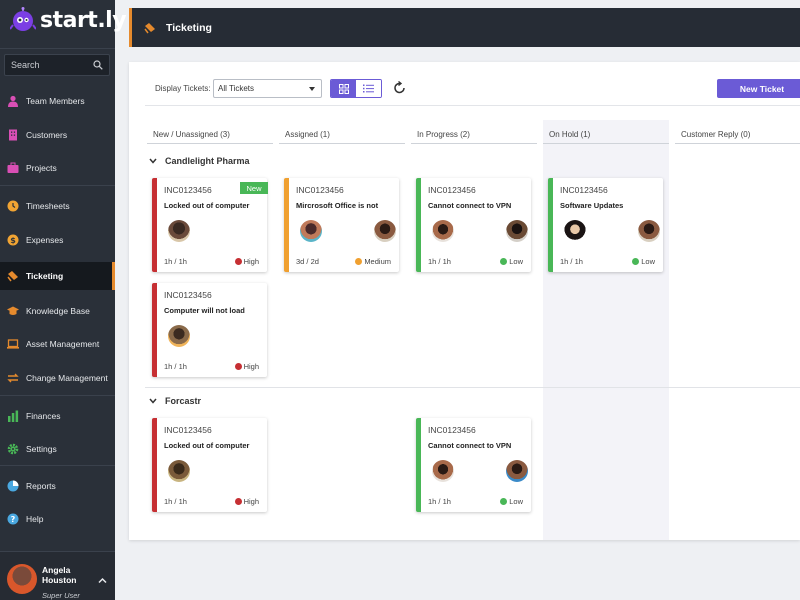  What do you see at coordinates (57, 101) in the screenshot?
I see `sidebar-item-team-members: Team Members` at bounding box center [57, 101].